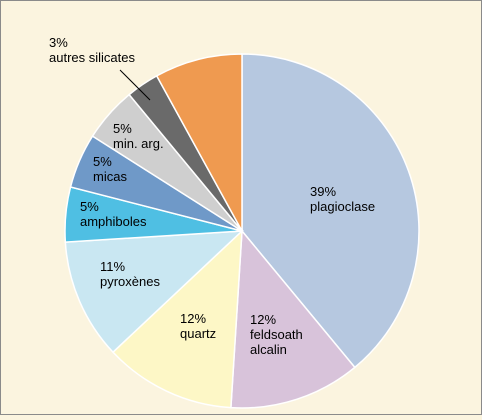 The height and width of the screenshot is (420, 482). I want to click on slice-label-min-arg-: 5% min. arg., so click(138, 136).